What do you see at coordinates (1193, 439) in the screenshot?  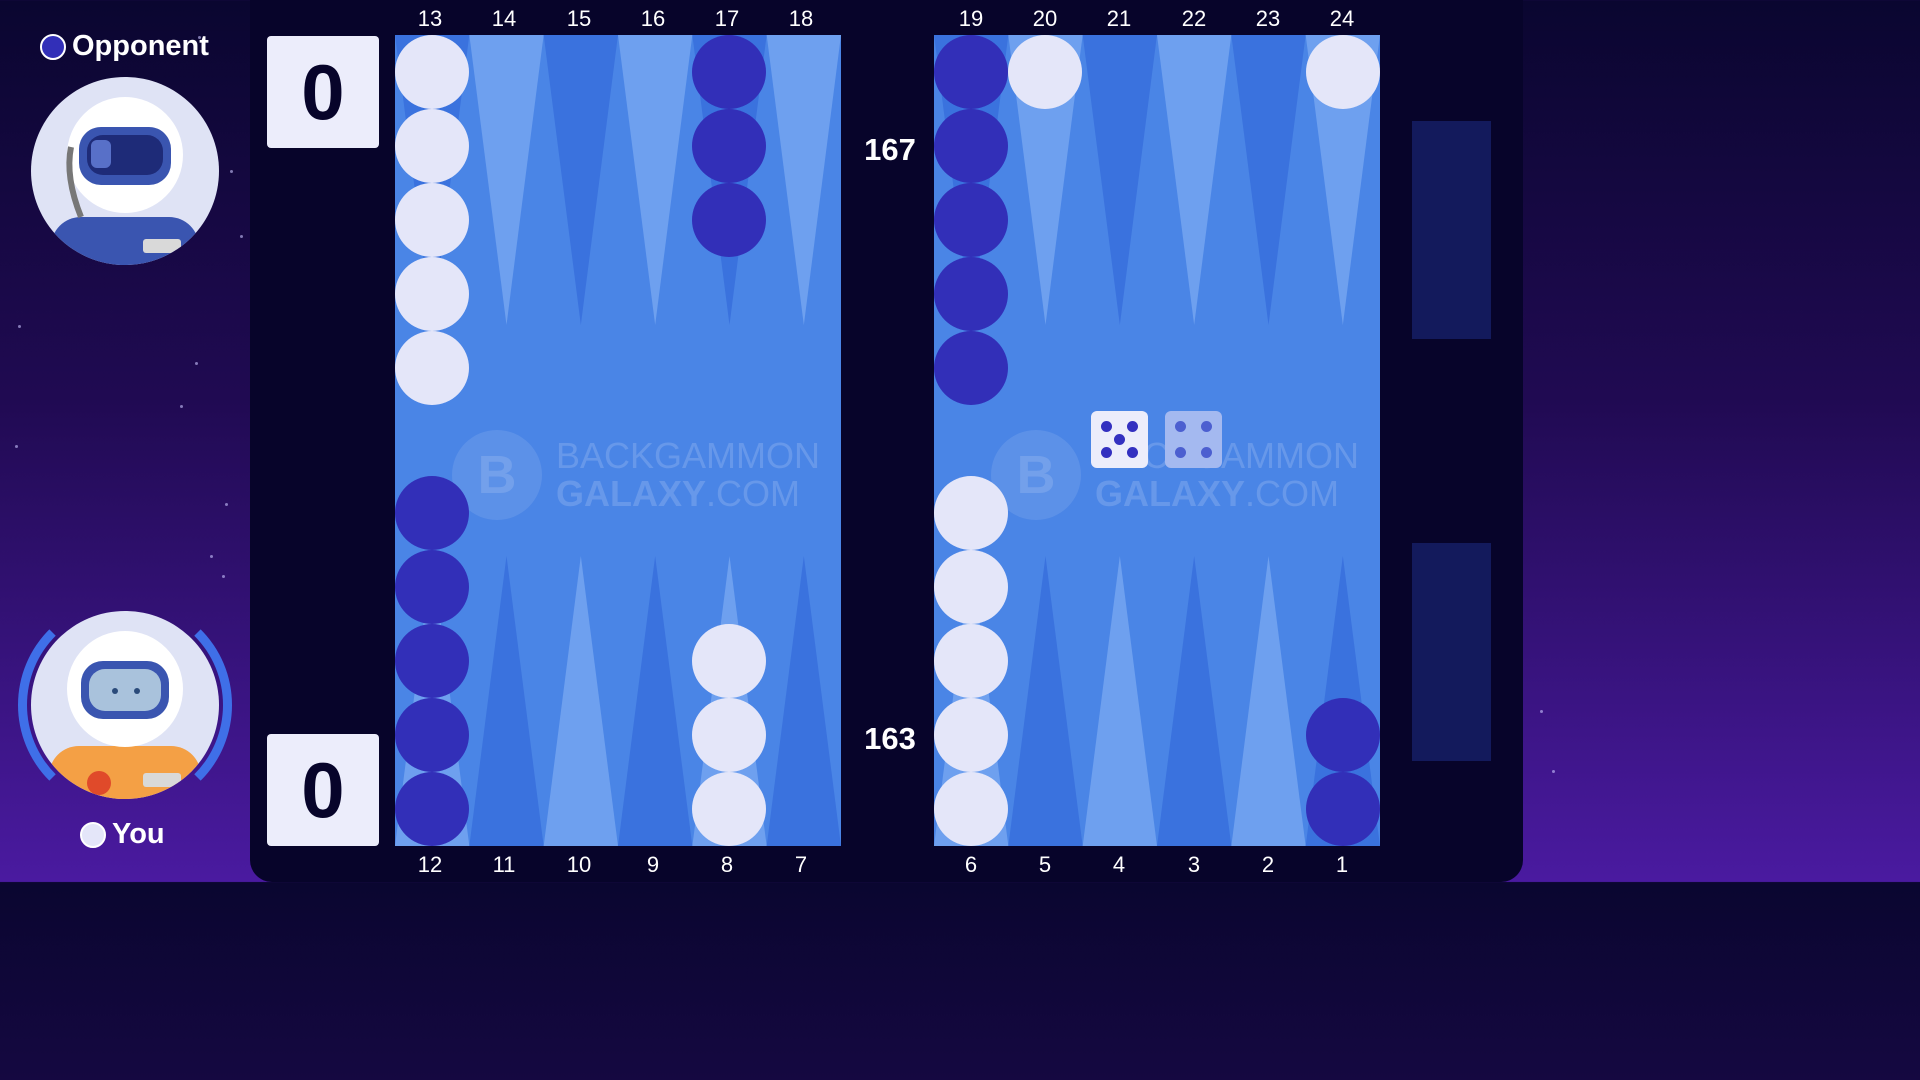 I see `die-four-used` at bounding box center [1193, 439].